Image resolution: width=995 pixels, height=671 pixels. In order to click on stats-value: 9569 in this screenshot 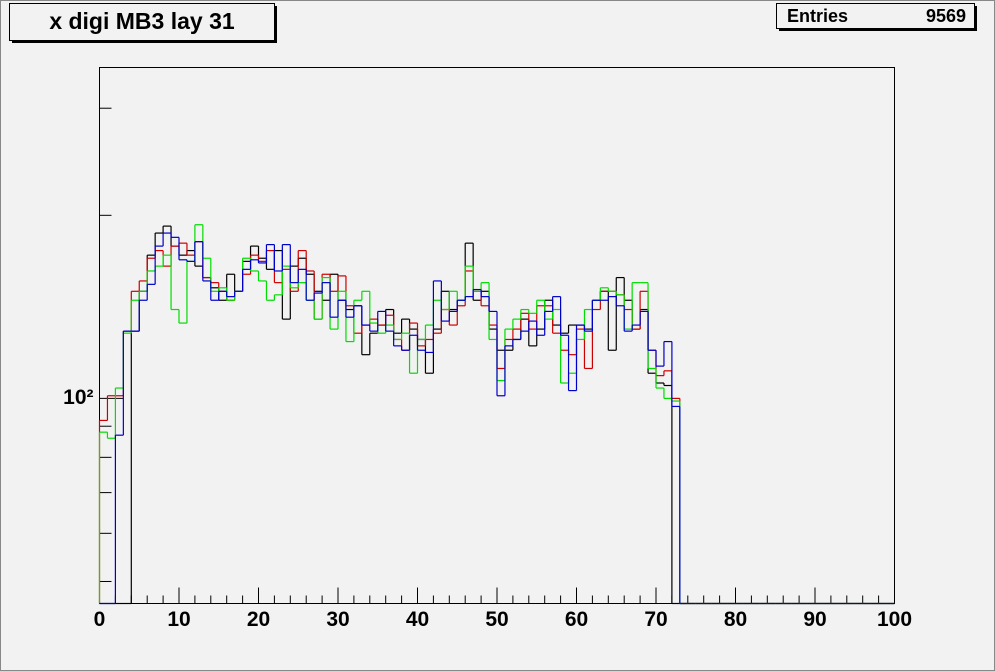, I will do `click(946, 16)`.